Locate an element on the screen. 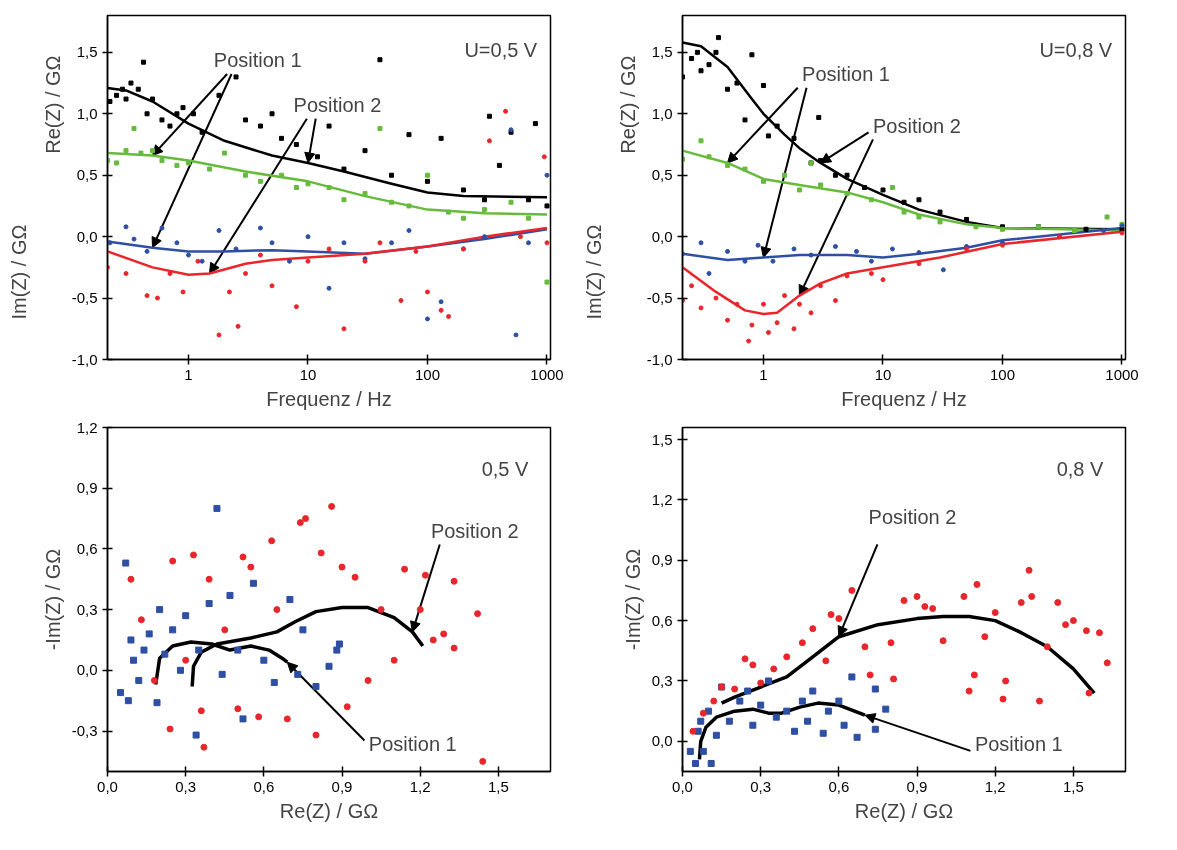 This screenshot has width=1177, height=850. annotation: U=0,5 V is located at coordinates (501, 49).